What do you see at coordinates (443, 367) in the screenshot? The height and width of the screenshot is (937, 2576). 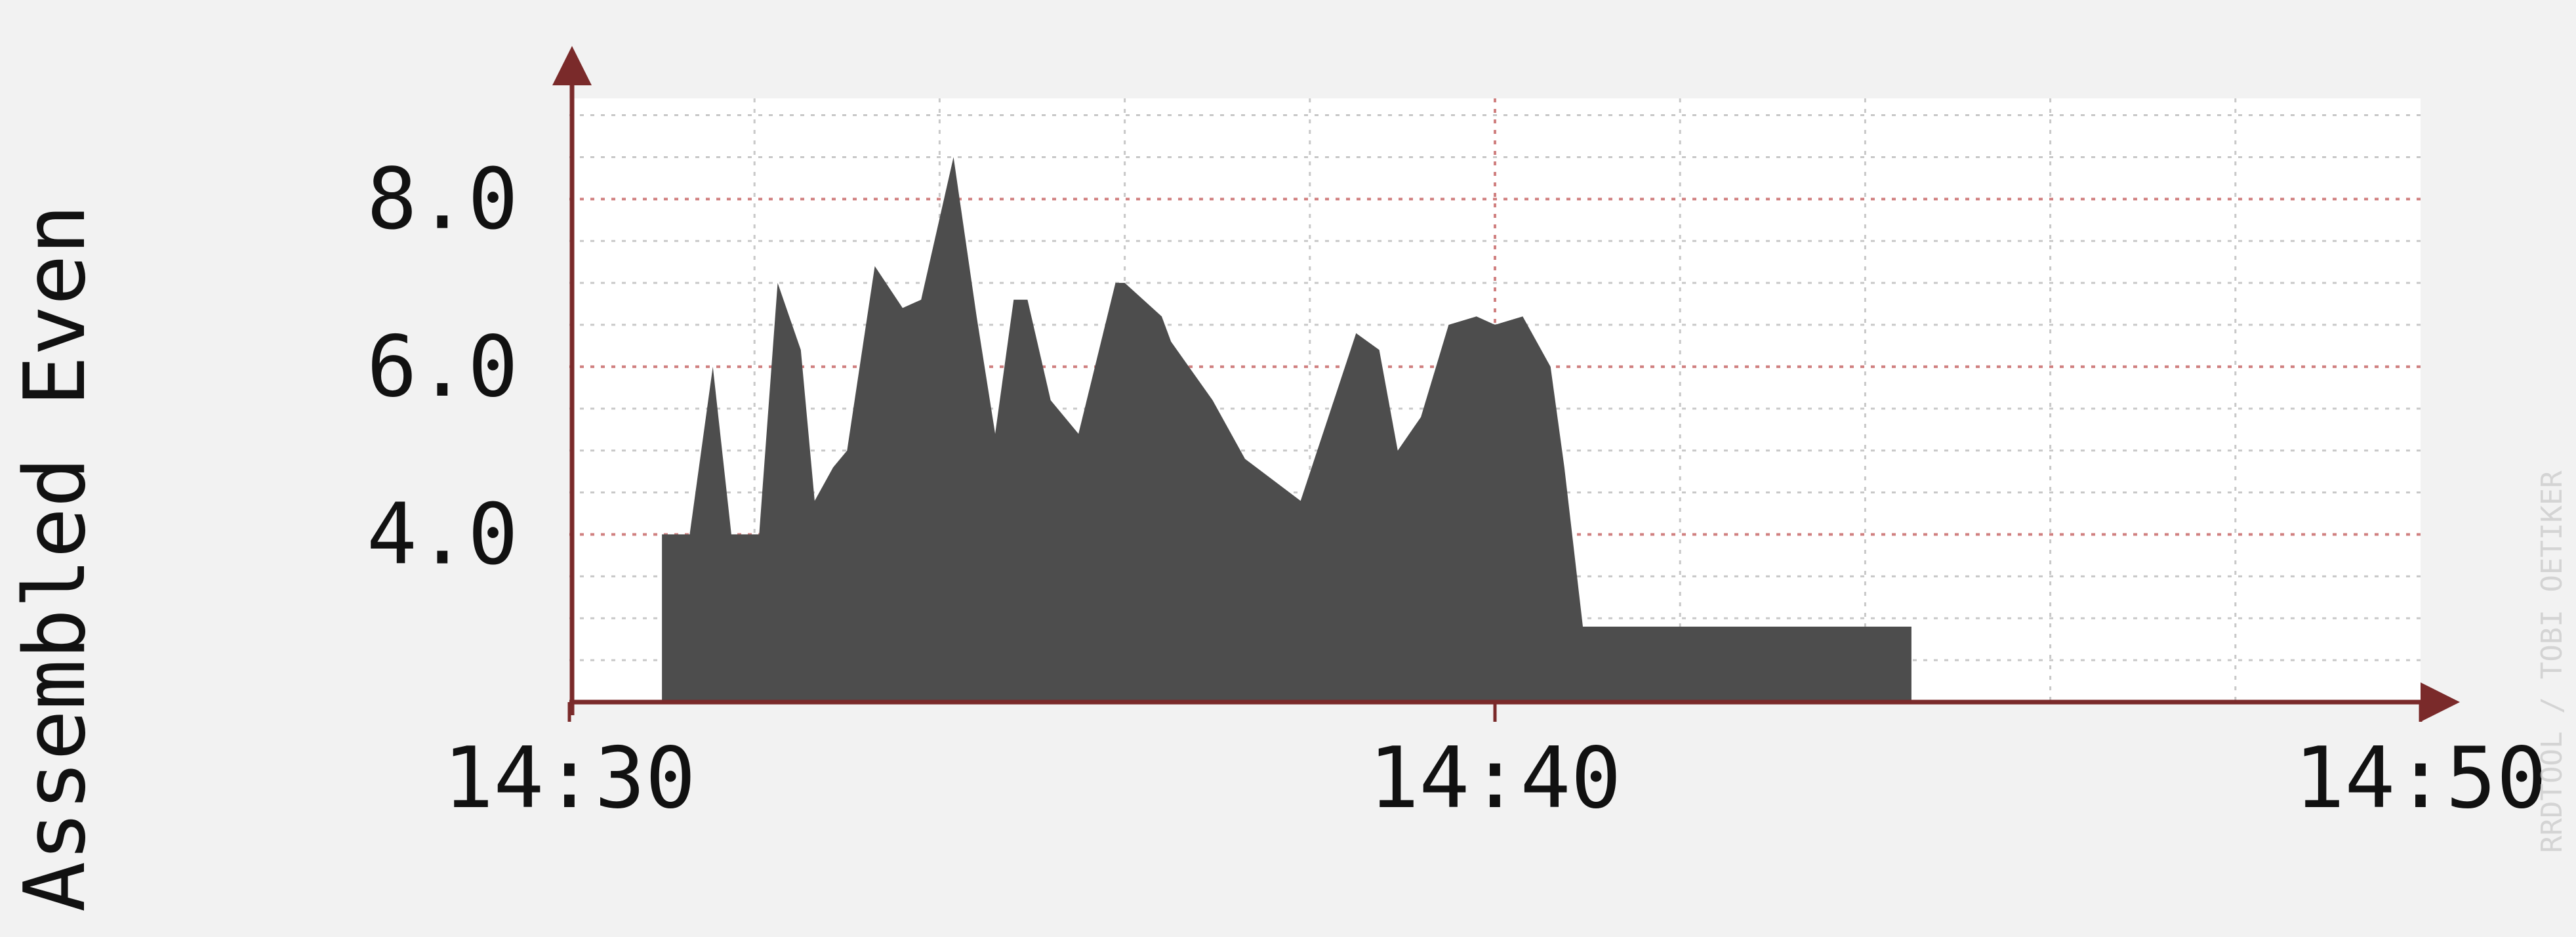 I see `y-tick-label: 6.0` at bounding box center [443, 367].